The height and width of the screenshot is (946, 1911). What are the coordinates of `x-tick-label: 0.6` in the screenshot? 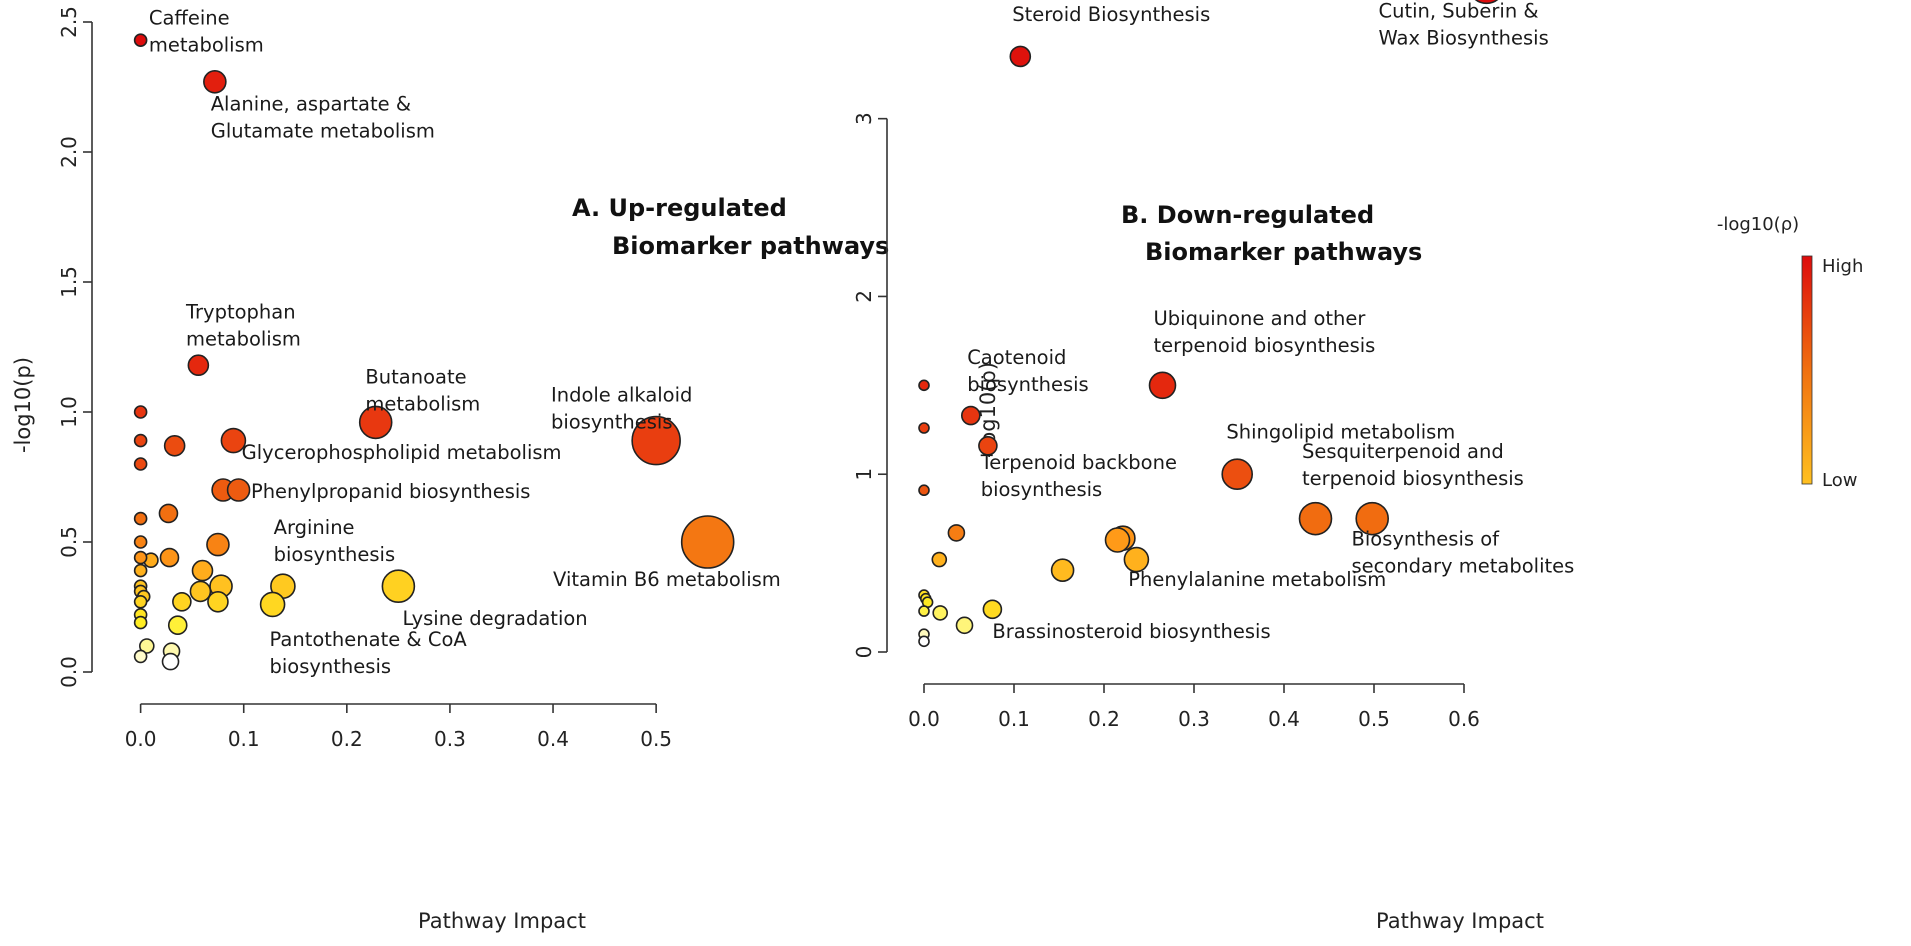 It's located at (1464, 719).